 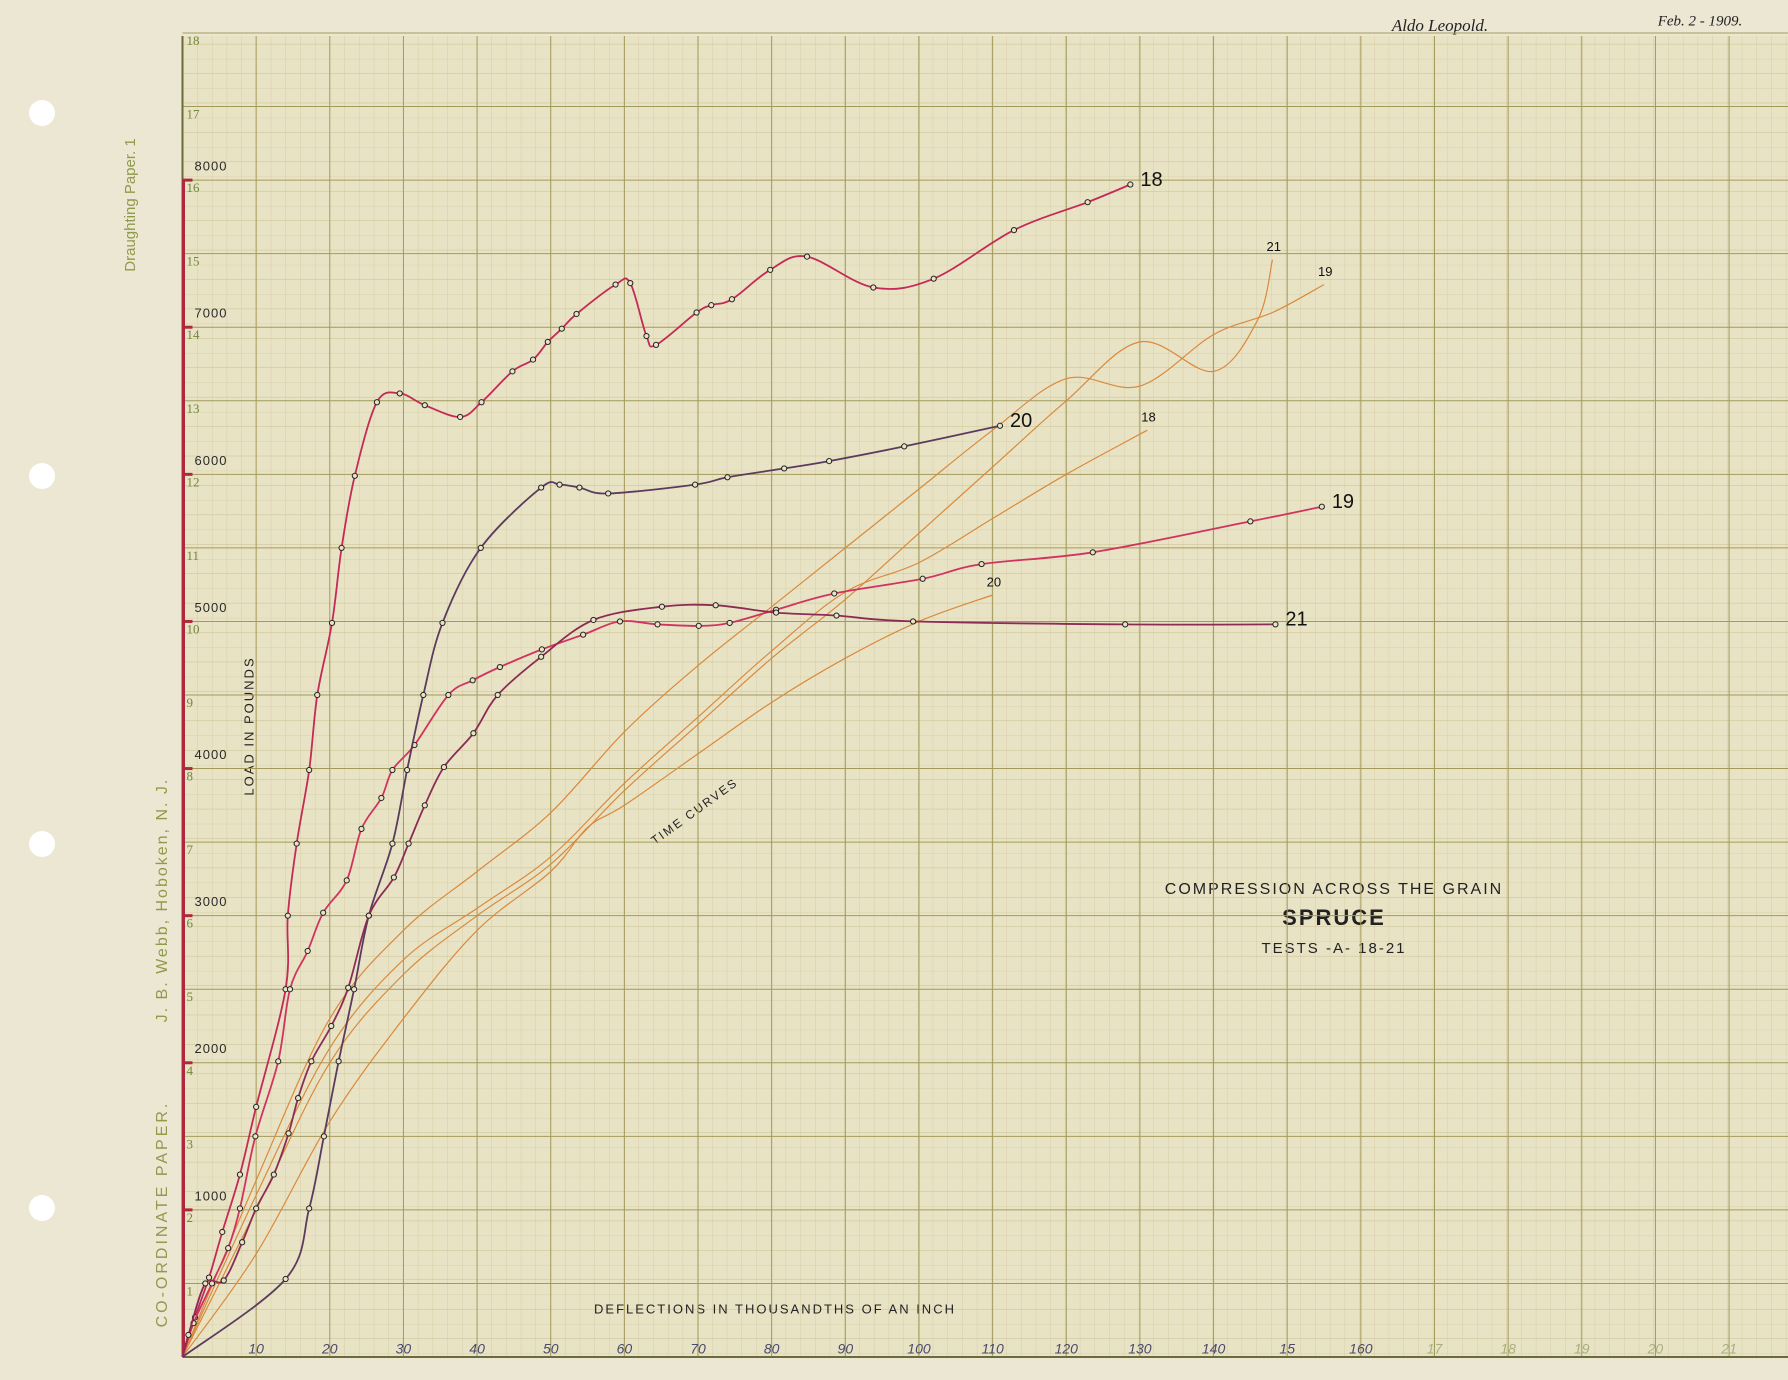 I want to click on paper-y-label: 11, so click(x=193, y=555).